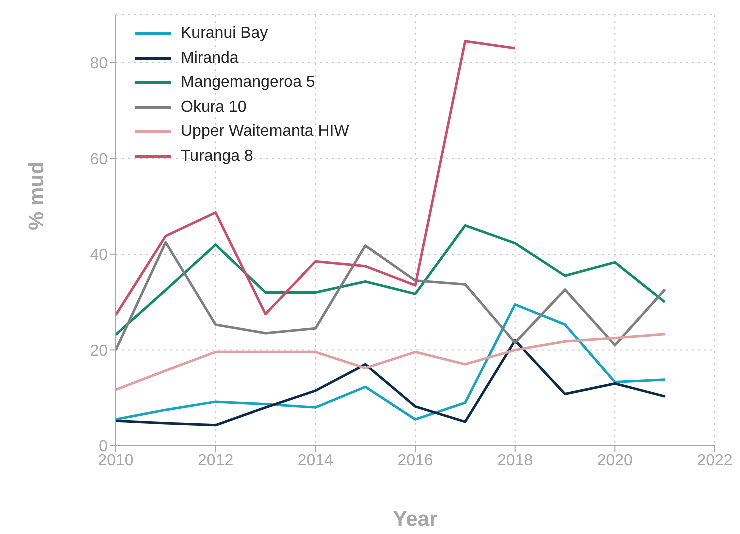  Describe the element at coordinates (416, 461) in the screenshot. I see `x-tick-label: 2016` at that location.